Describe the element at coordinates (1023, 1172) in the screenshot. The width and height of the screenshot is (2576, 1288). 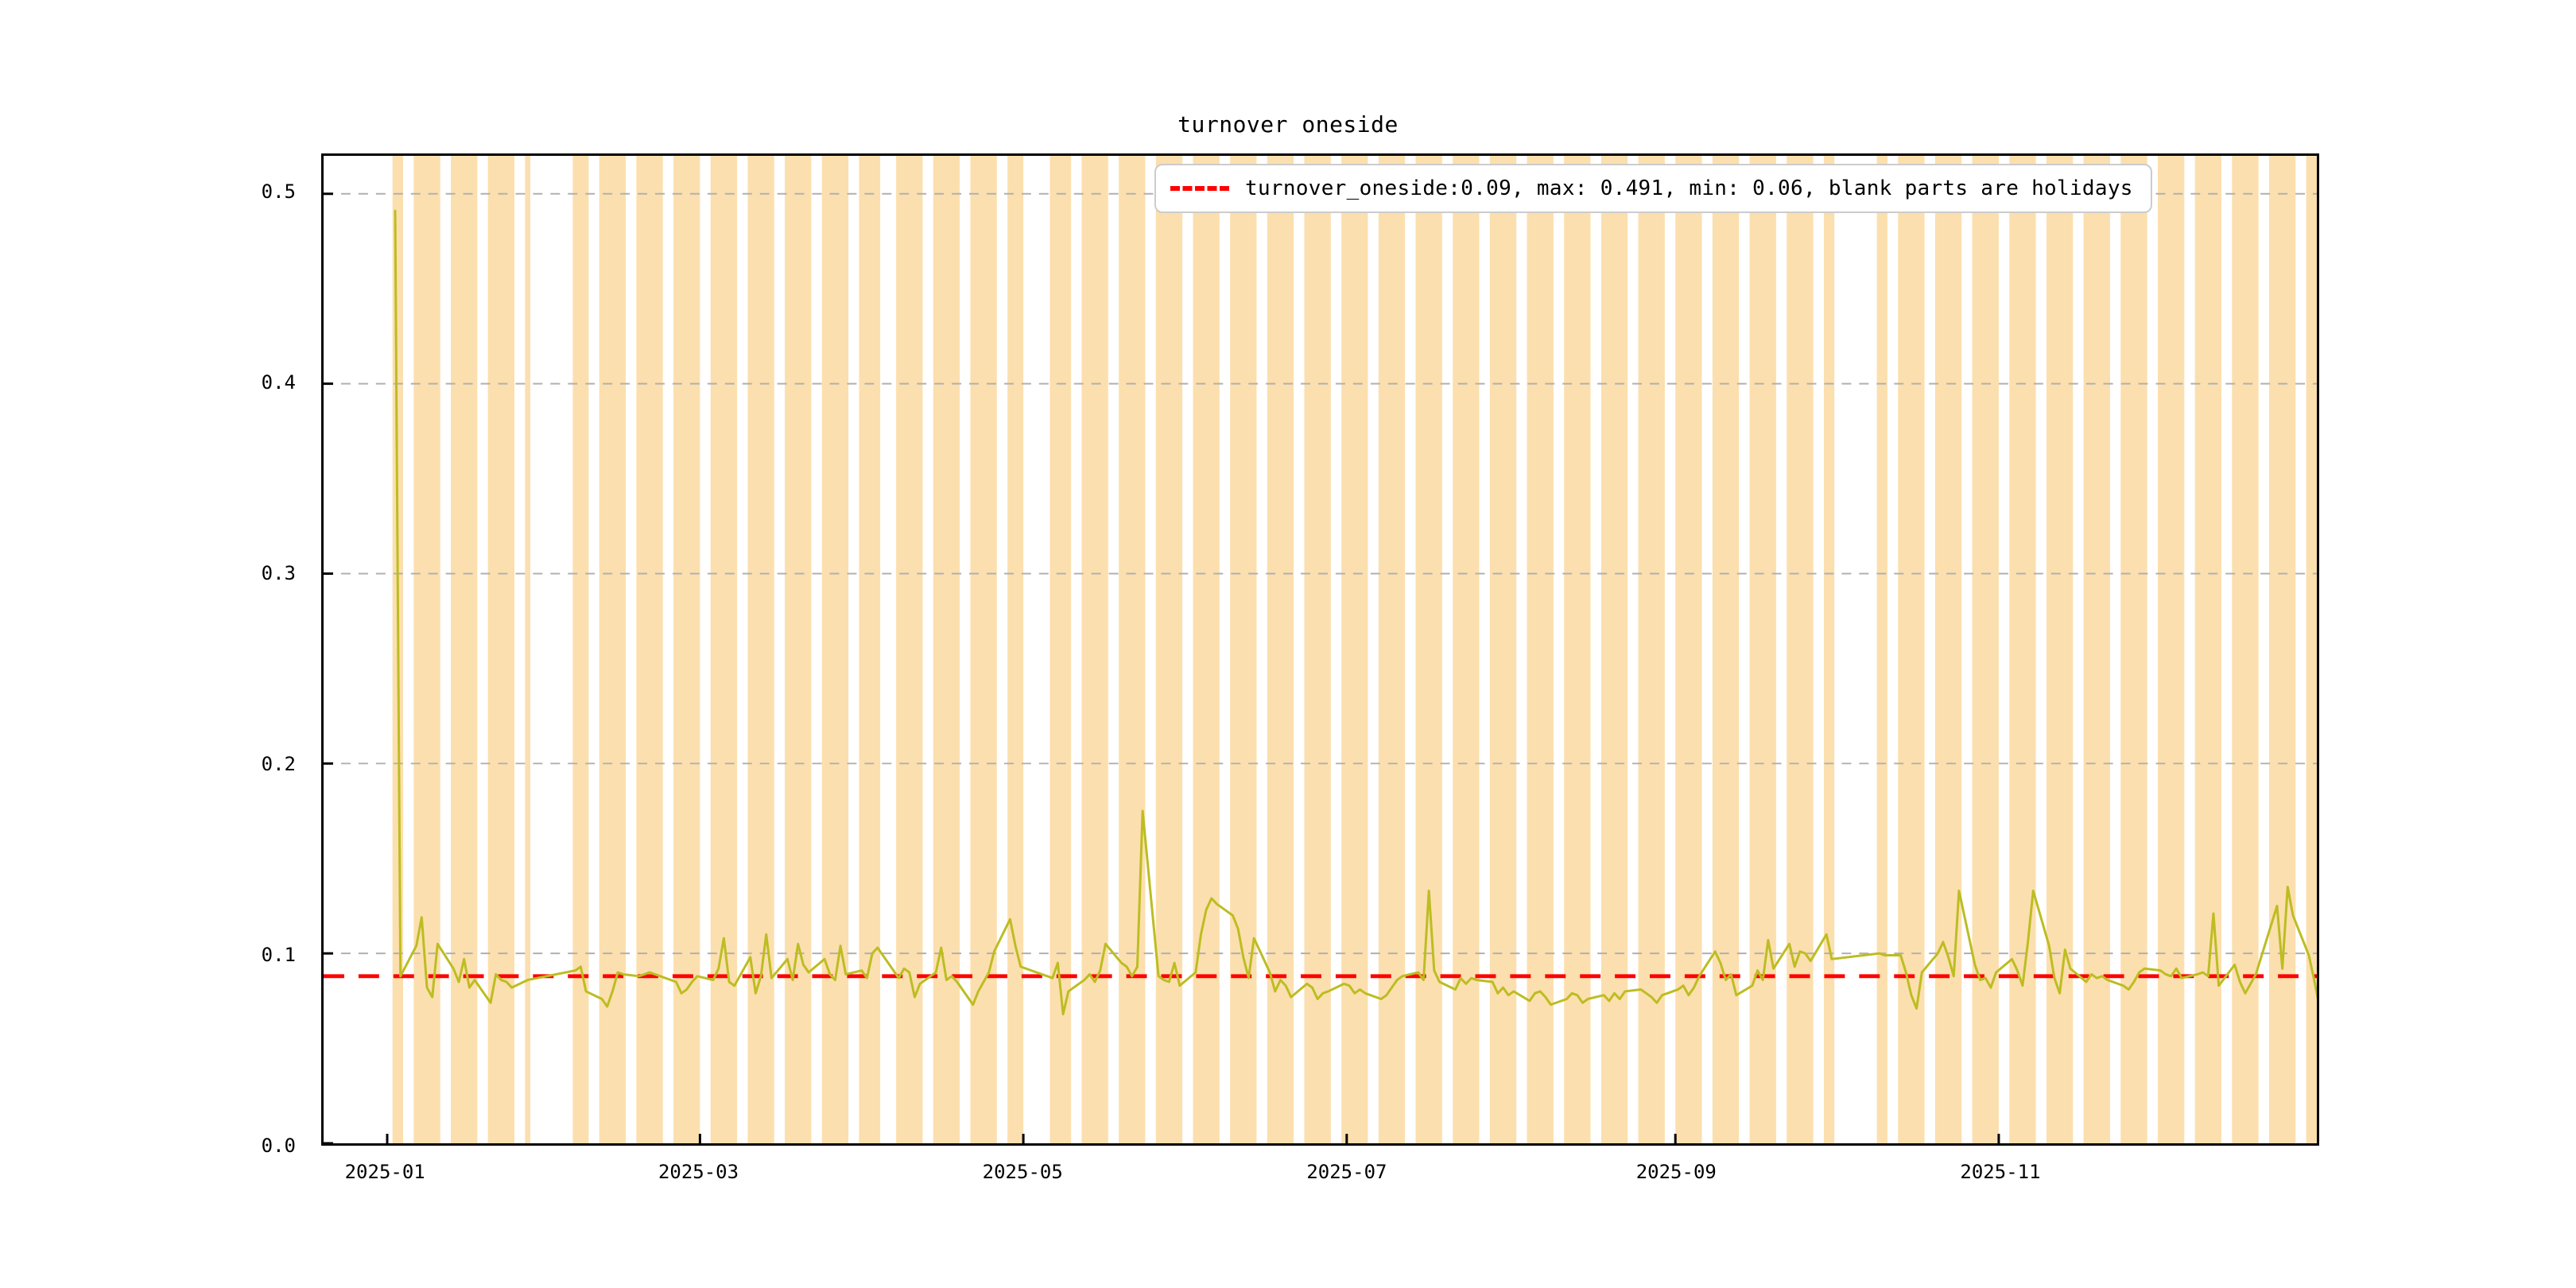
I see `x-tick-label: 2025-05` at that location.